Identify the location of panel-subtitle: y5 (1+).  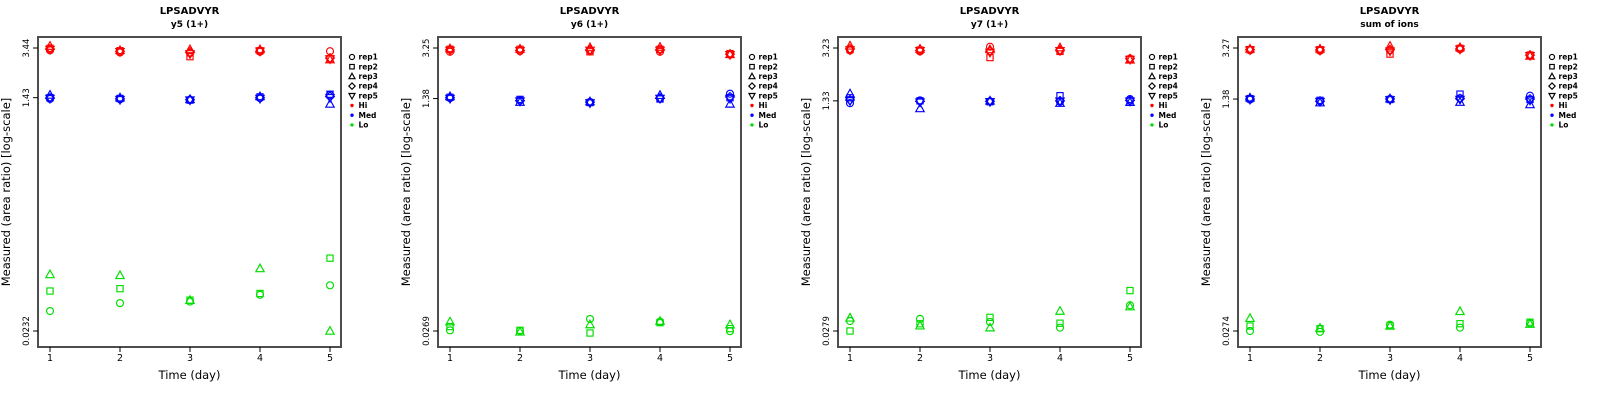
(189, 25).